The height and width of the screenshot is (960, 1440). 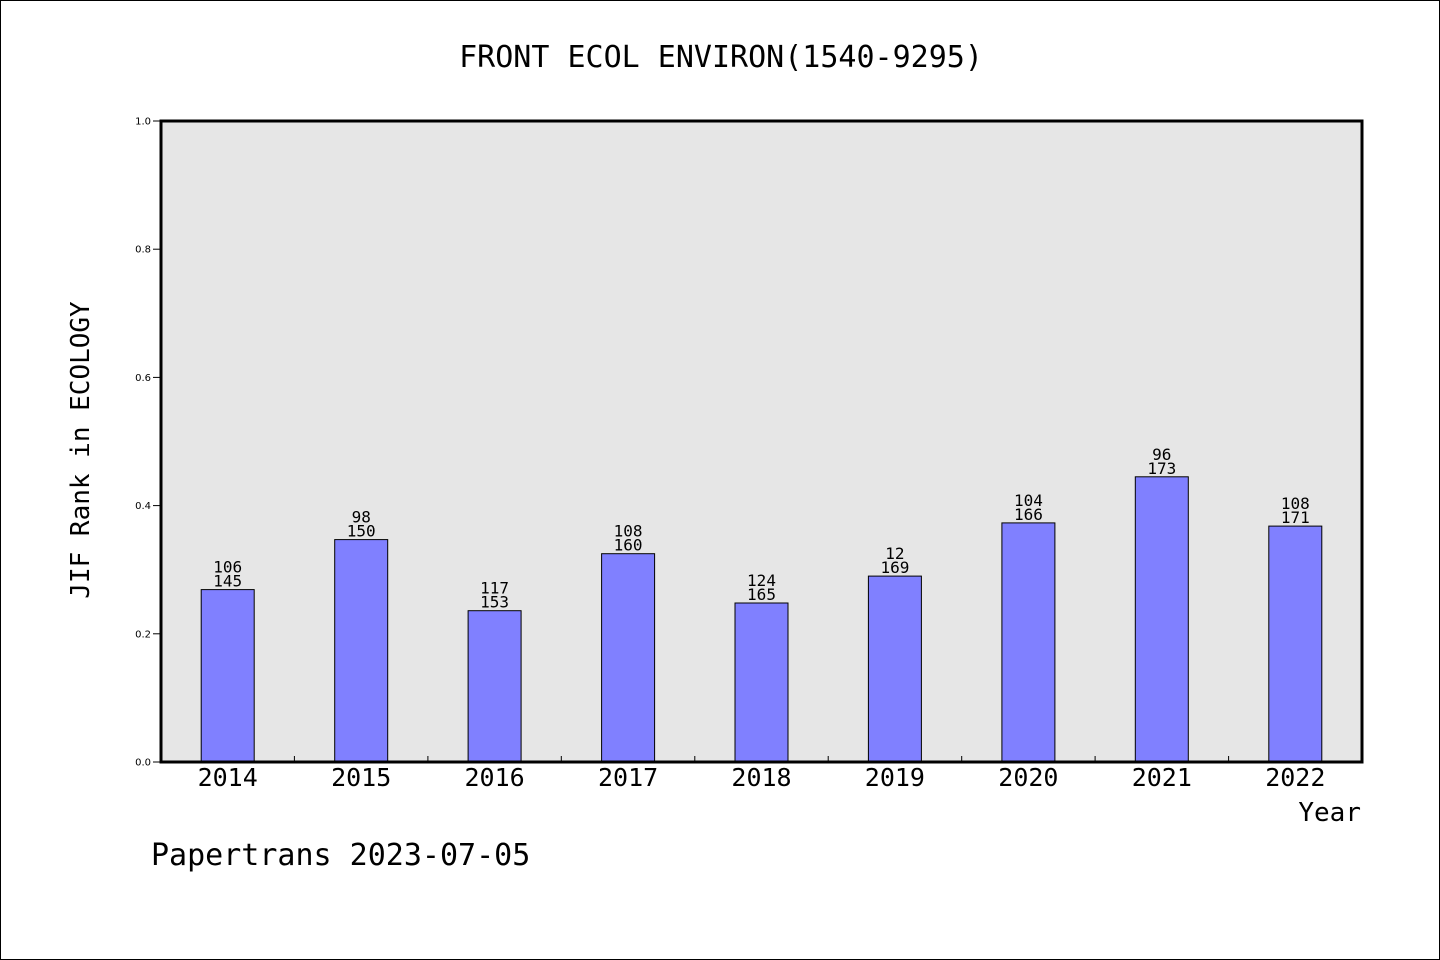 What do you see at coordinates (761, 580) in the screenshot?
I see `bar-label-upper-2018: 124` at bounding box center [761, 580].